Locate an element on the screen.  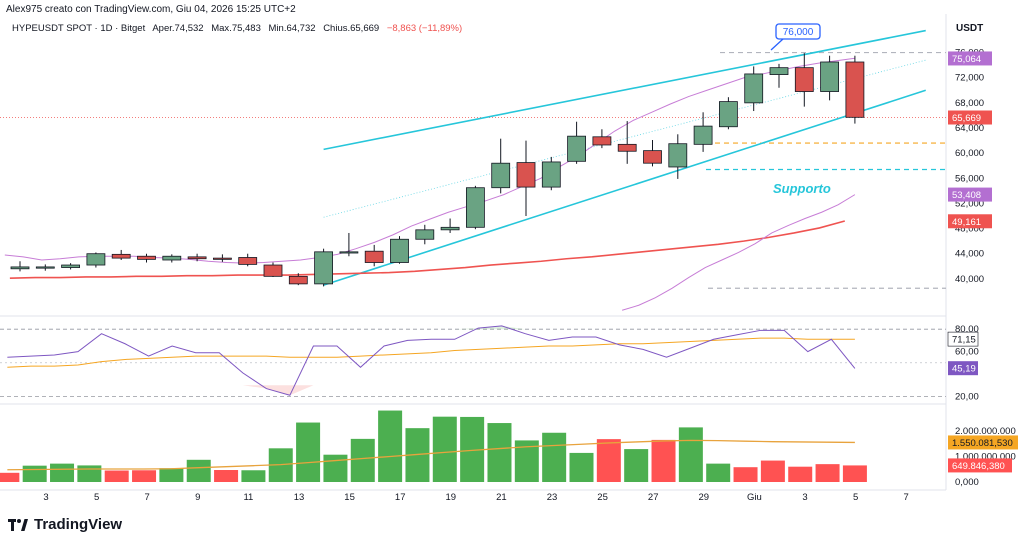
channel-upper-line is located at coordinates (624, 90).